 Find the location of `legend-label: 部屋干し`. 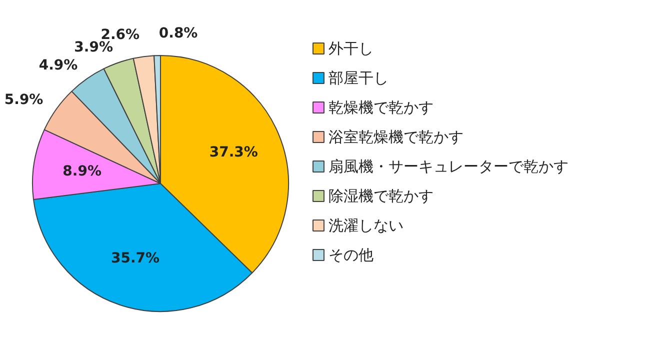

legend-label: 部屋干し is located at coordinates (358, 78).